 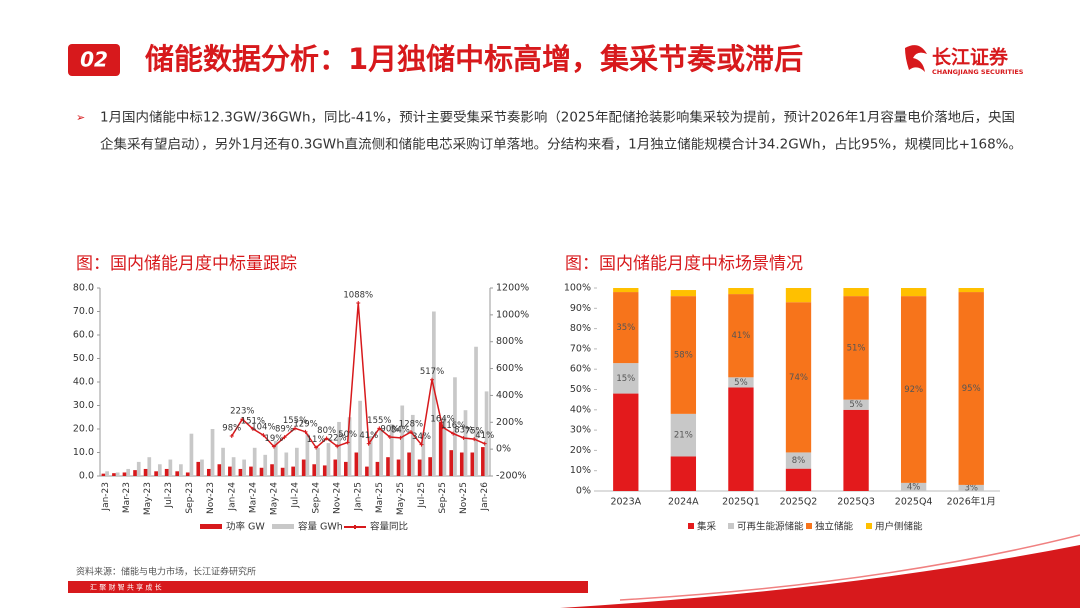 I want to click on y-tick-label: 10%, so click(x=580, y=470).